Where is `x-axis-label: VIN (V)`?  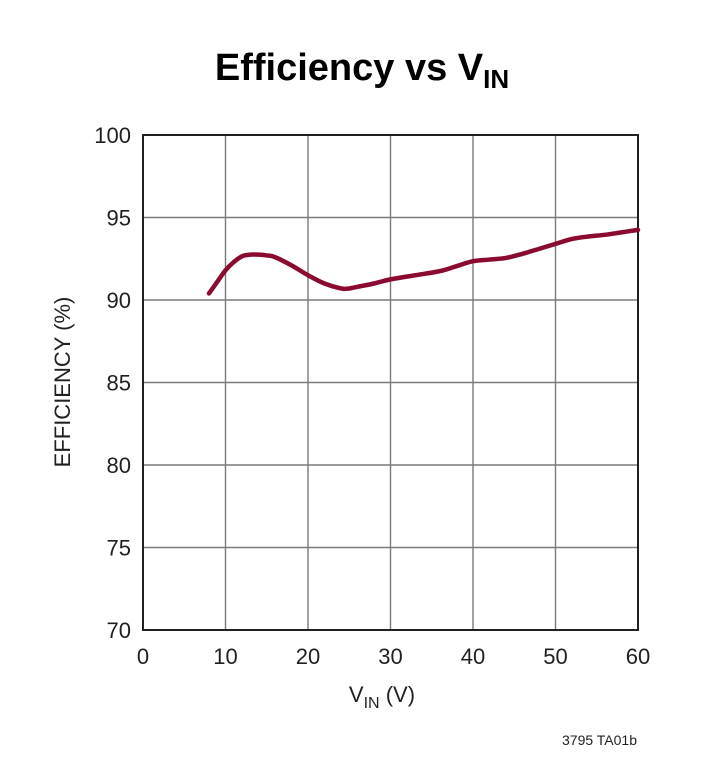 x-axis-label: VIN (V) is located at coordinates (382, 697).